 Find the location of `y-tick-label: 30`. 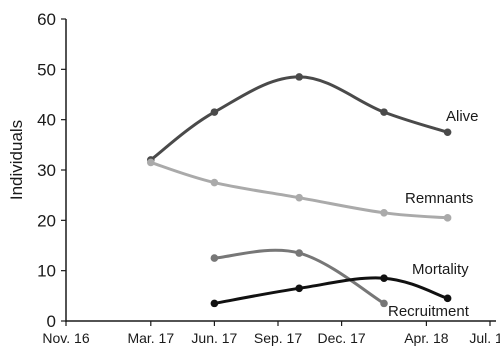

y-tick-label: 30 is located at coordinates (46, 170).